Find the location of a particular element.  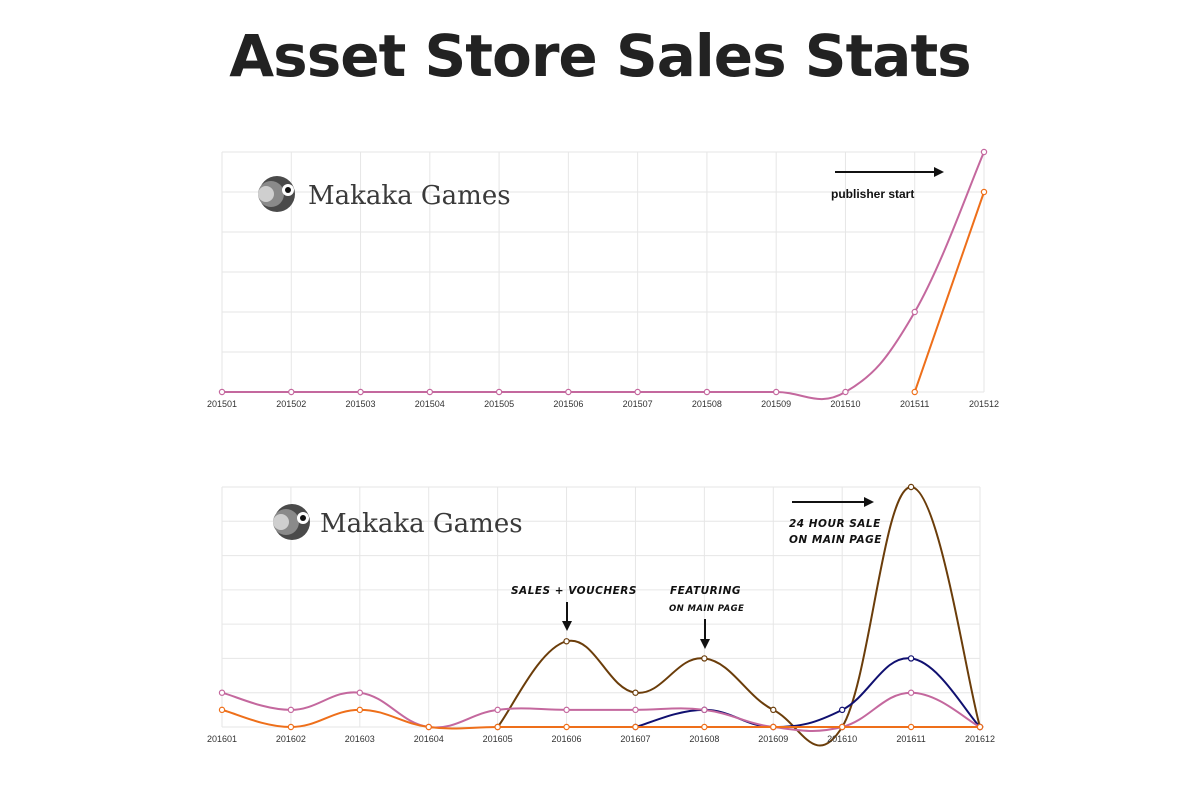

annotation-line-1: FEATURING is located at coordinates (705, 591).